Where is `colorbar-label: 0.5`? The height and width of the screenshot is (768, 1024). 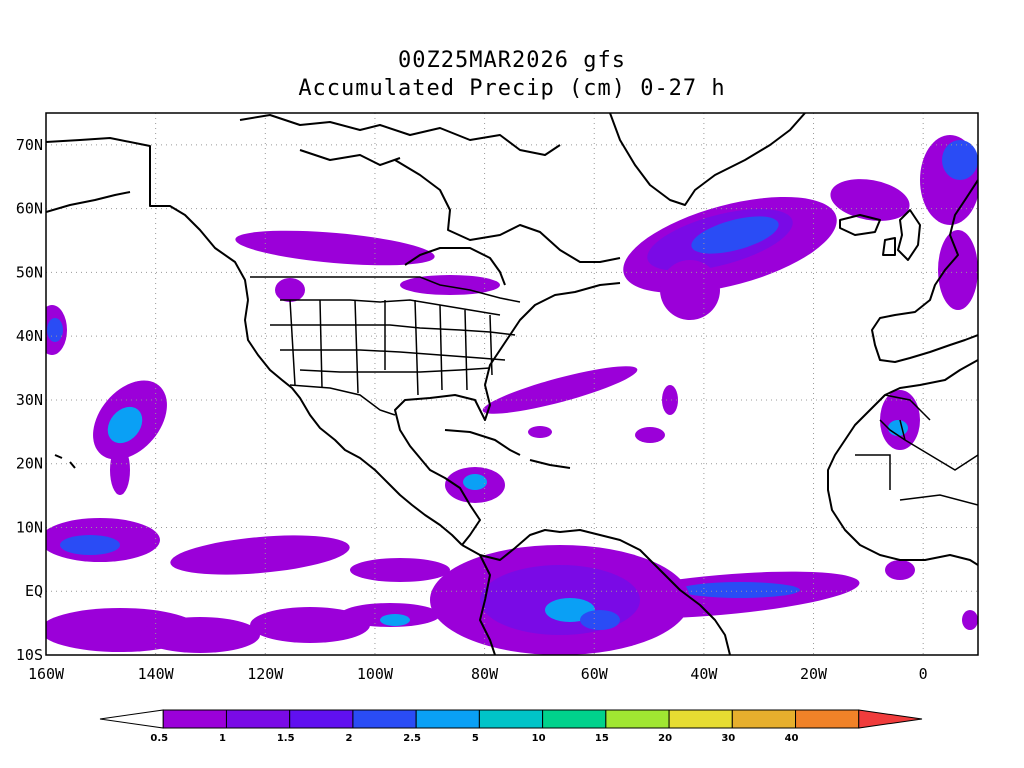
colorbar-label: 0.5 is located at coordinates (159, 738).